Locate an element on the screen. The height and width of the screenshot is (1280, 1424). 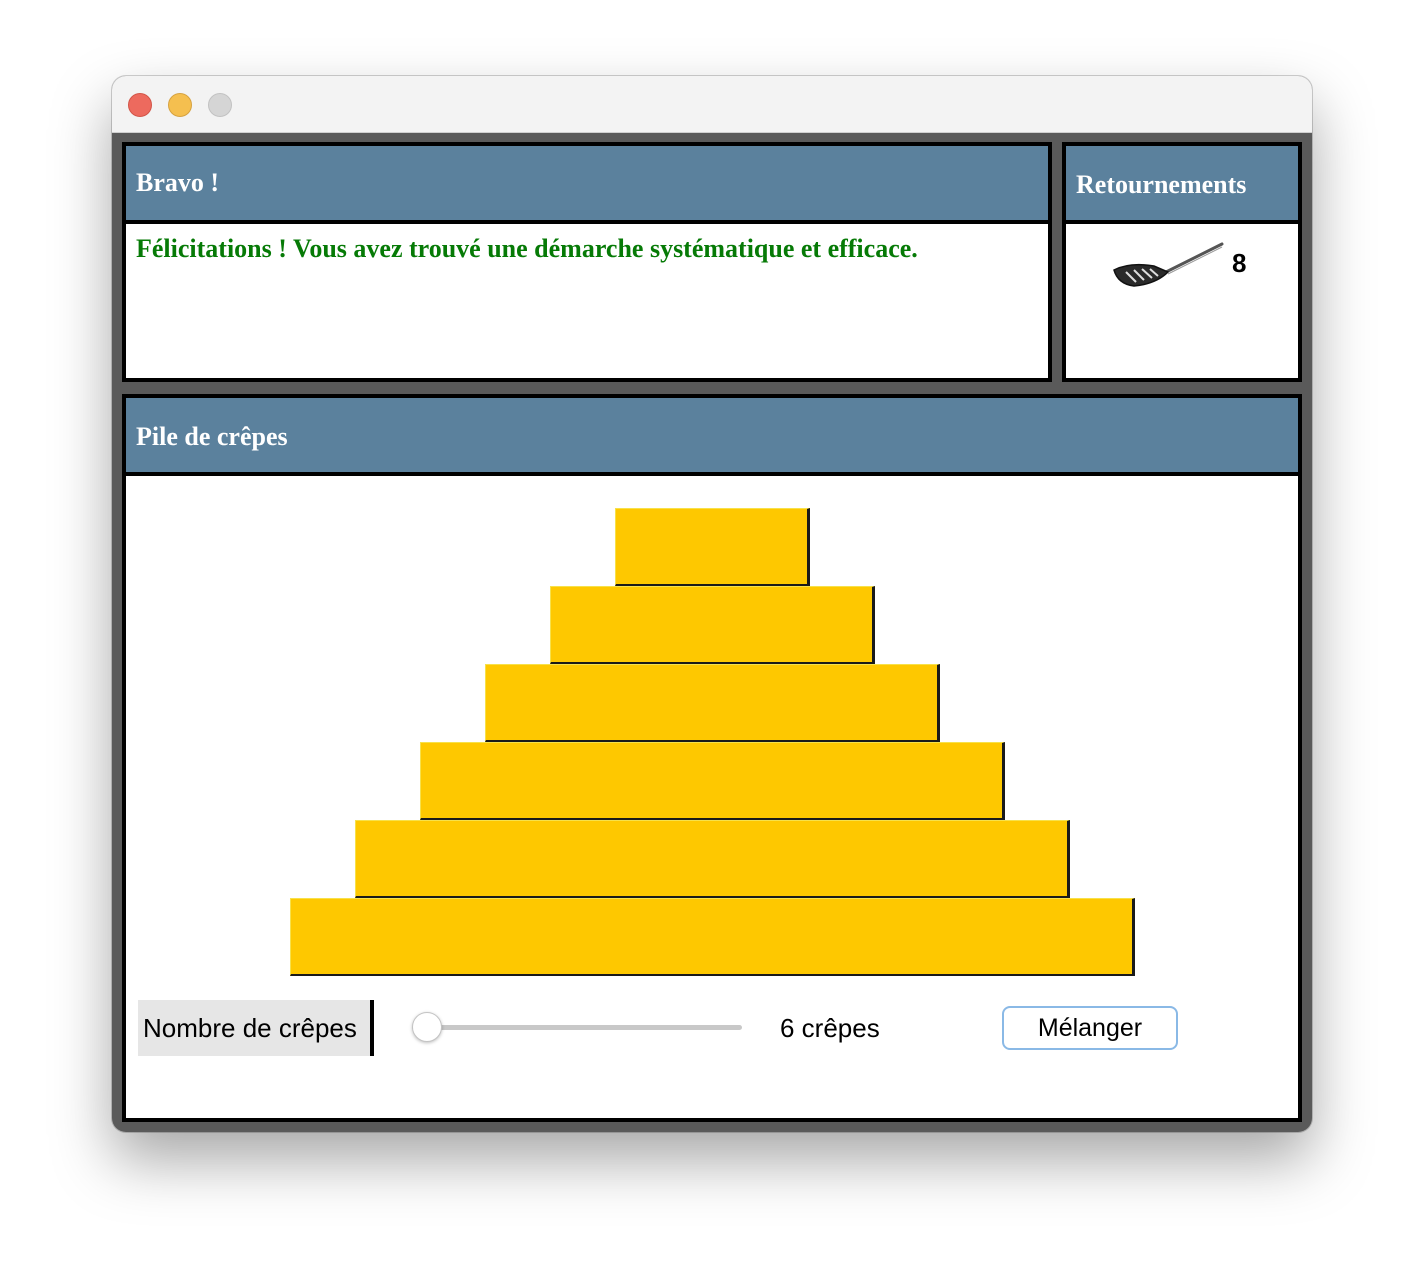
minimize-window-button is located at coordinates (180, 105).